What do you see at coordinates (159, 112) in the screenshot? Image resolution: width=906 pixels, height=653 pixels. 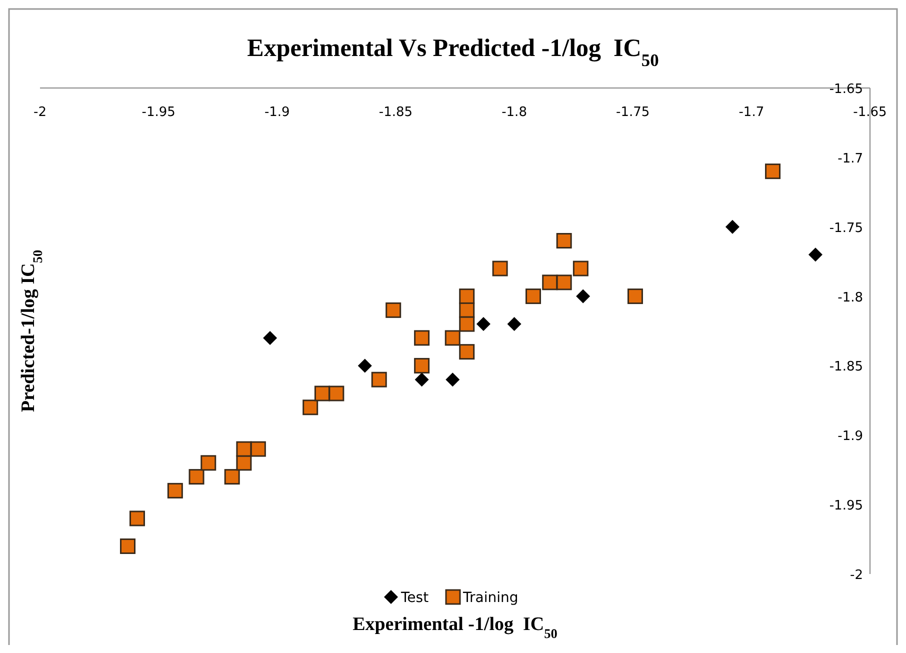 I see `x-tick-label: -1.95` at bounding box center [159, 112].